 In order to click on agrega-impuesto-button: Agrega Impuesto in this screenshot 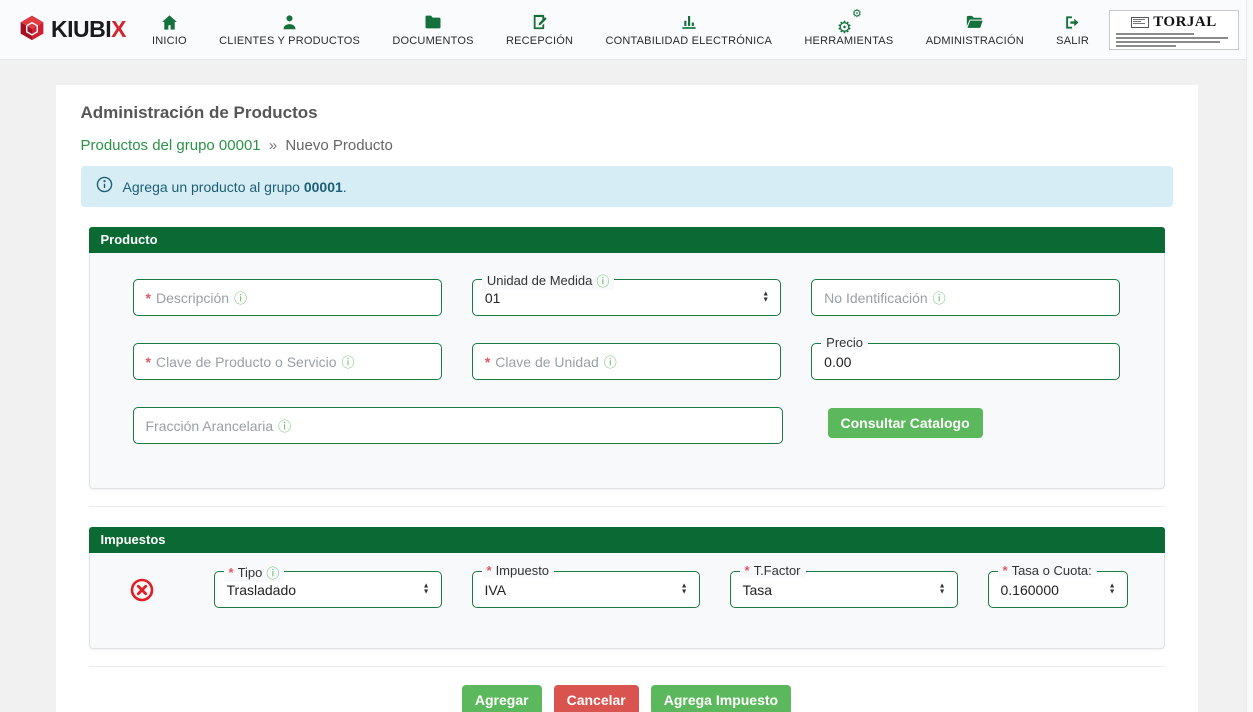, I will do `click(721, 698)`.